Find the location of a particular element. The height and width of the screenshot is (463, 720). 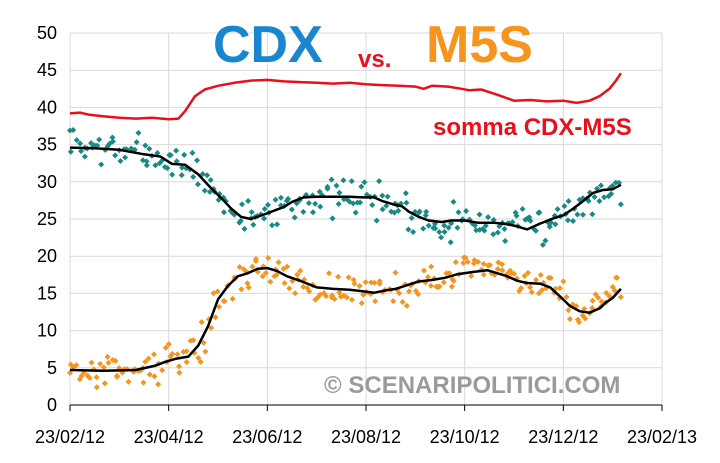

x-tick-label-4: 23/10/12 is located at coordinates (465, 437).